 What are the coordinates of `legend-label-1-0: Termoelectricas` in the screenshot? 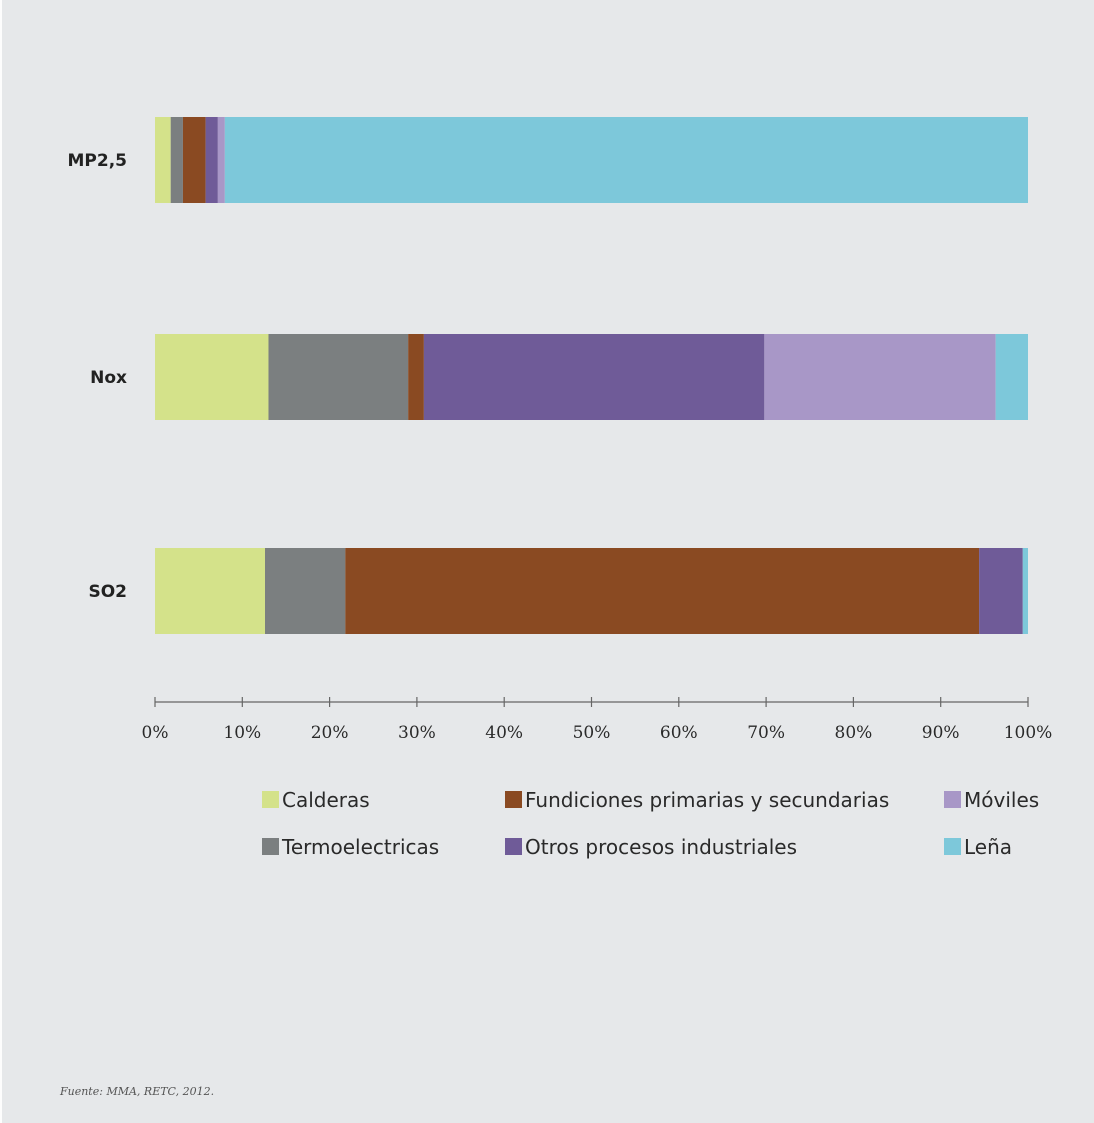 It's located at (360, 847).